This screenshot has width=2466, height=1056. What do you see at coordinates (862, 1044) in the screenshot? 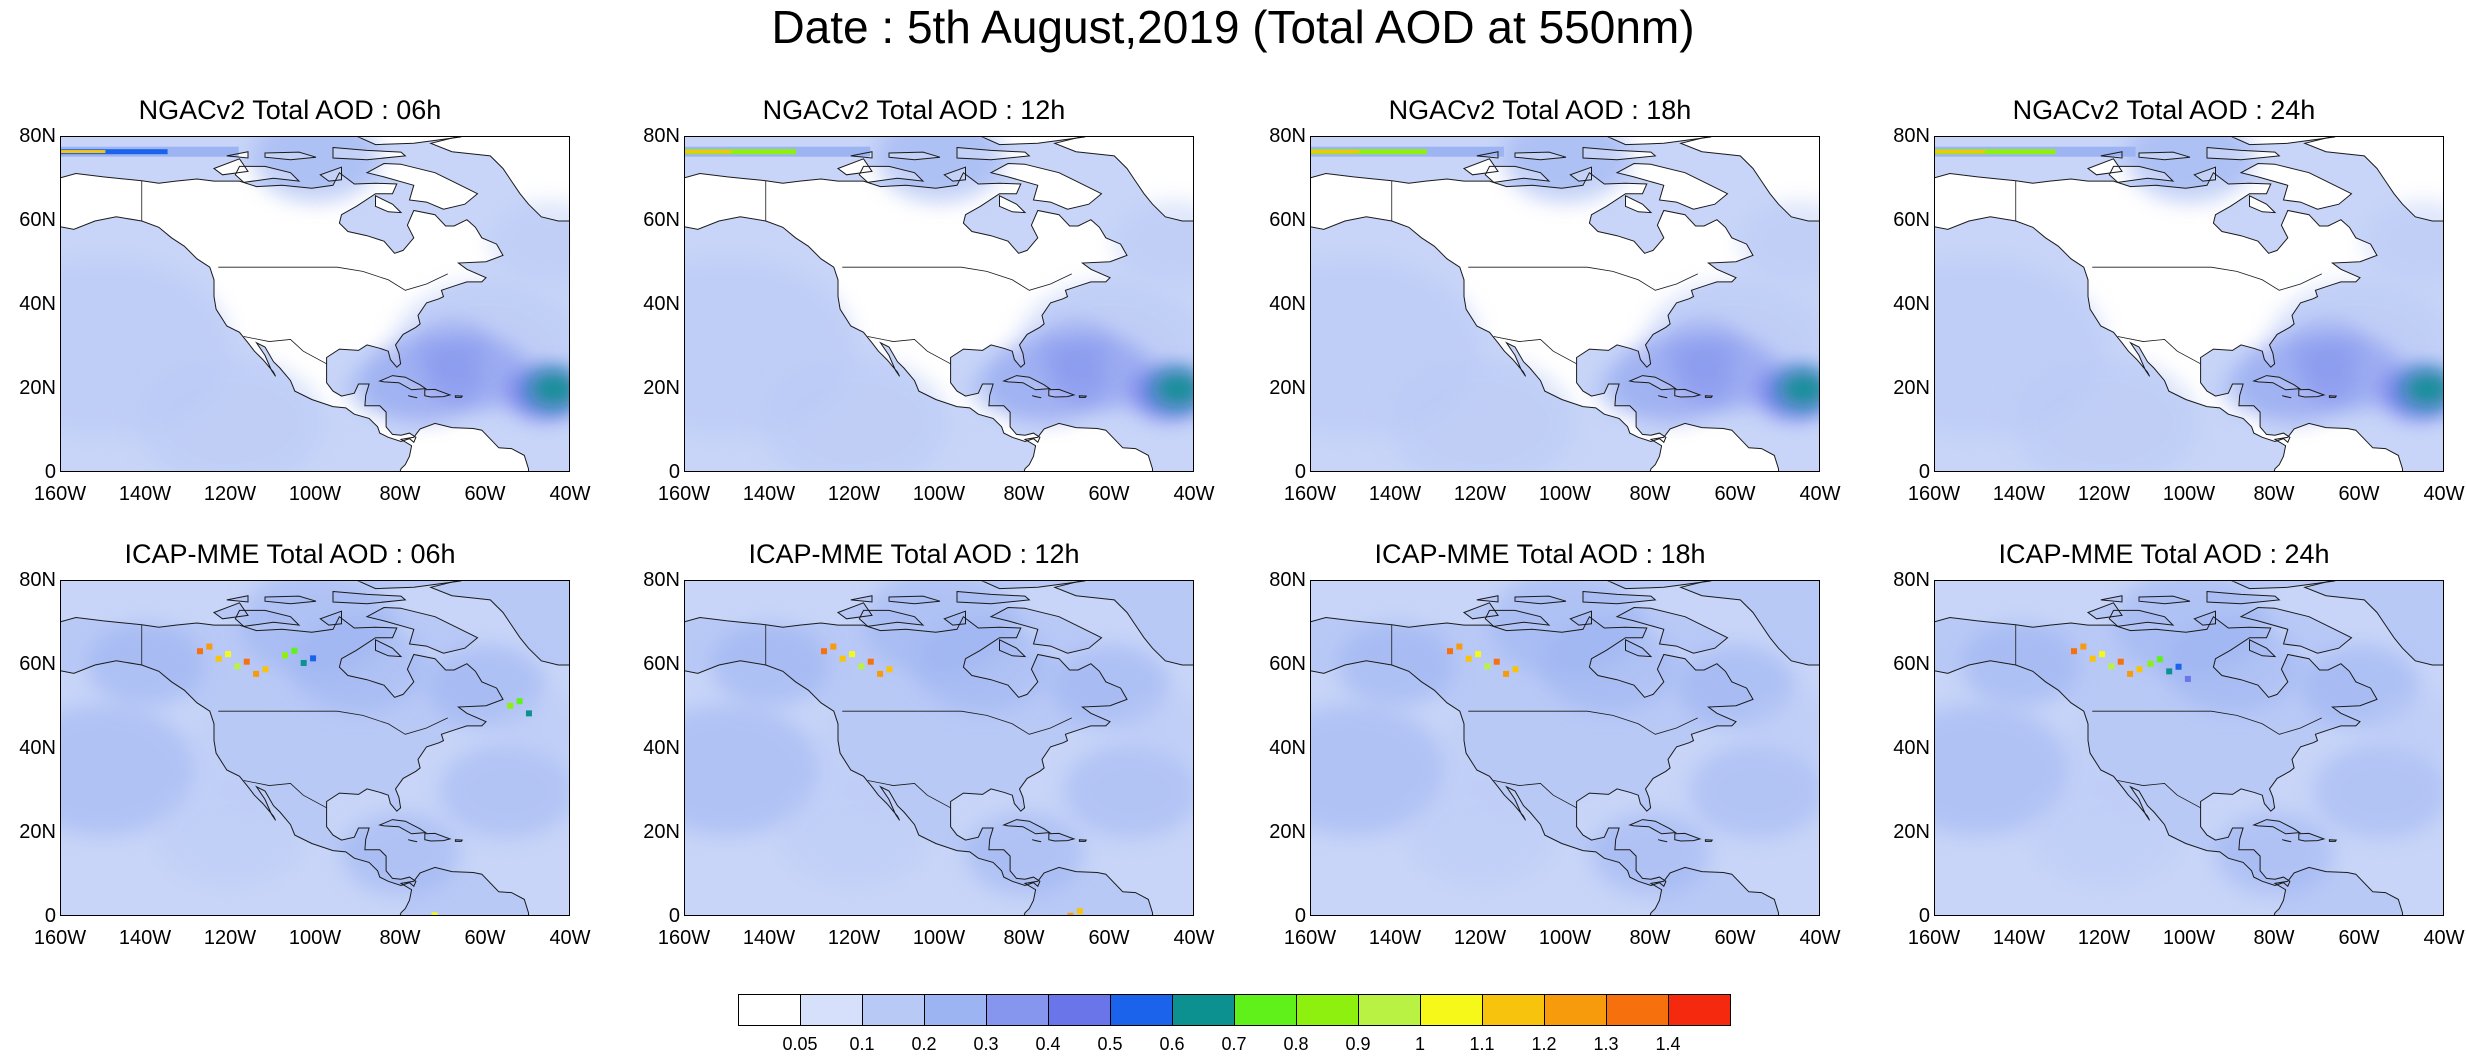
I see `colorbar-label: 0.1` at bounding box center [862, 1044].